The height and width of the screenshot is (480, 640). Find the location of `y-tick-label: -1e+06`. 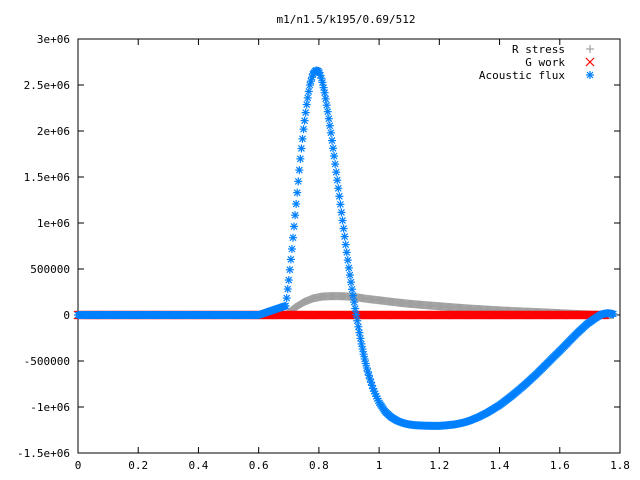

y-tick-label: -1e+06 is located at coordinates (50, 407).